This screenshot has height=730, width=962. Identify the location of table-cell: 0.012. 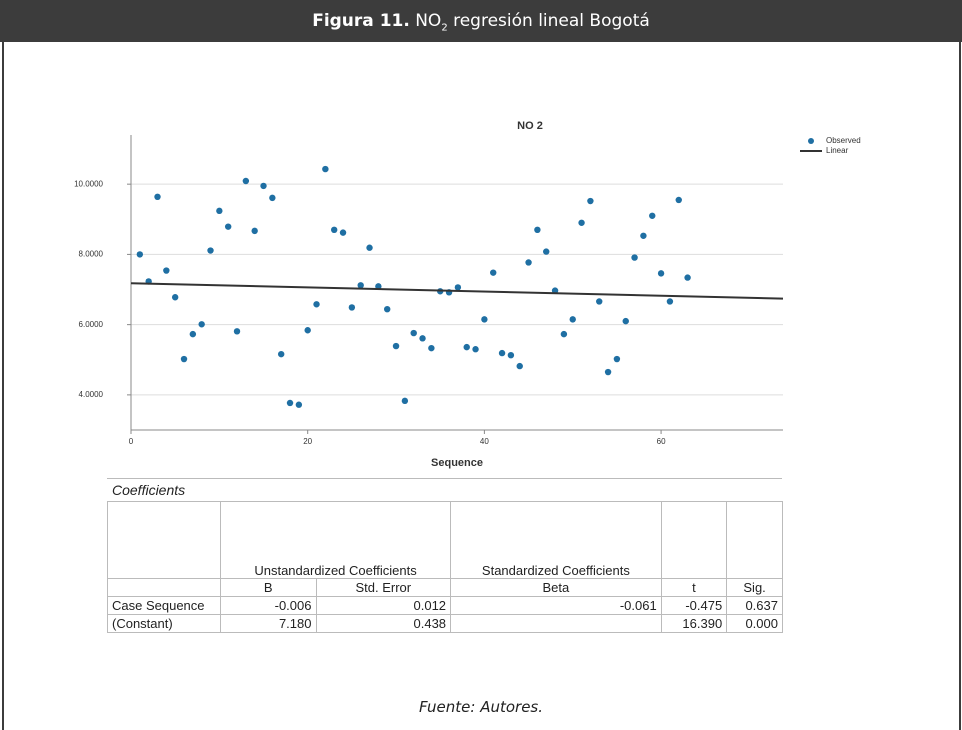
(383, 605).